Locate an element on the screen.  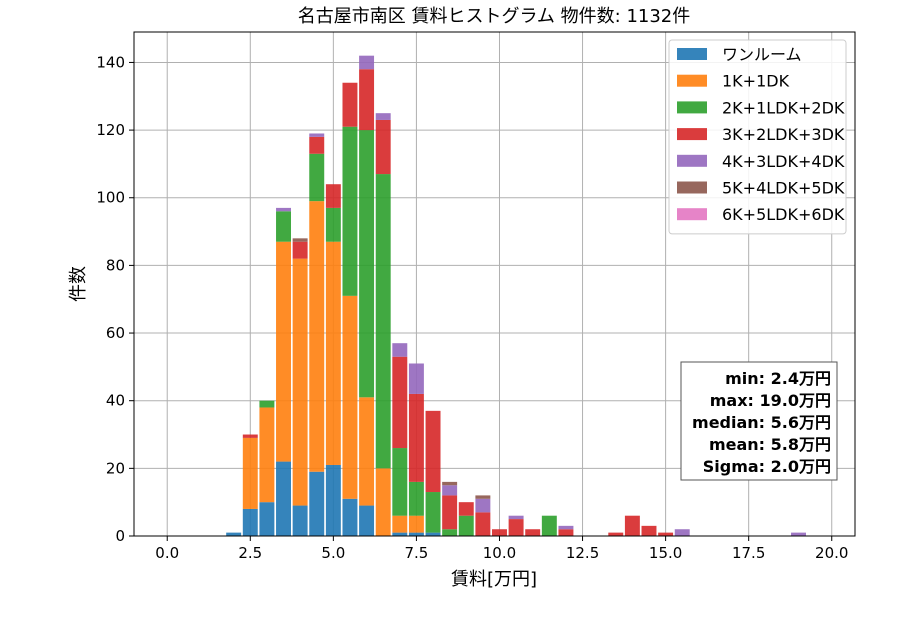
y-tick-label: 60 is located at coordinates (115, 333).